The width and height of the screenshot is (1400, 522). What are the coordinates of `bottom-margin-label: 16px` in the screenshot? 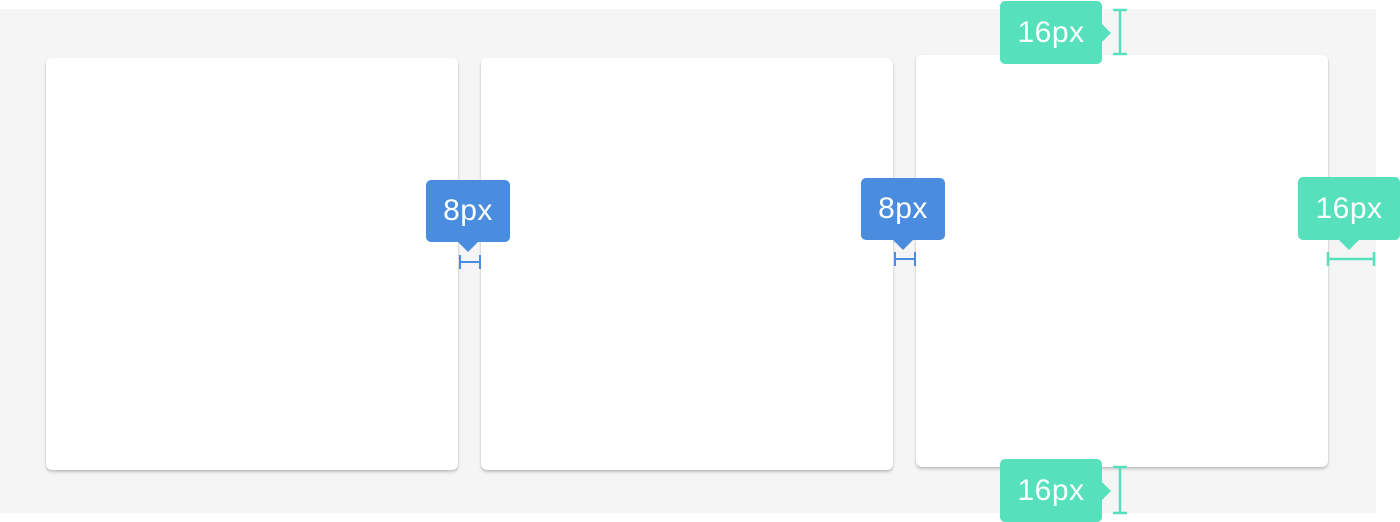 It's located at (1055, 490).